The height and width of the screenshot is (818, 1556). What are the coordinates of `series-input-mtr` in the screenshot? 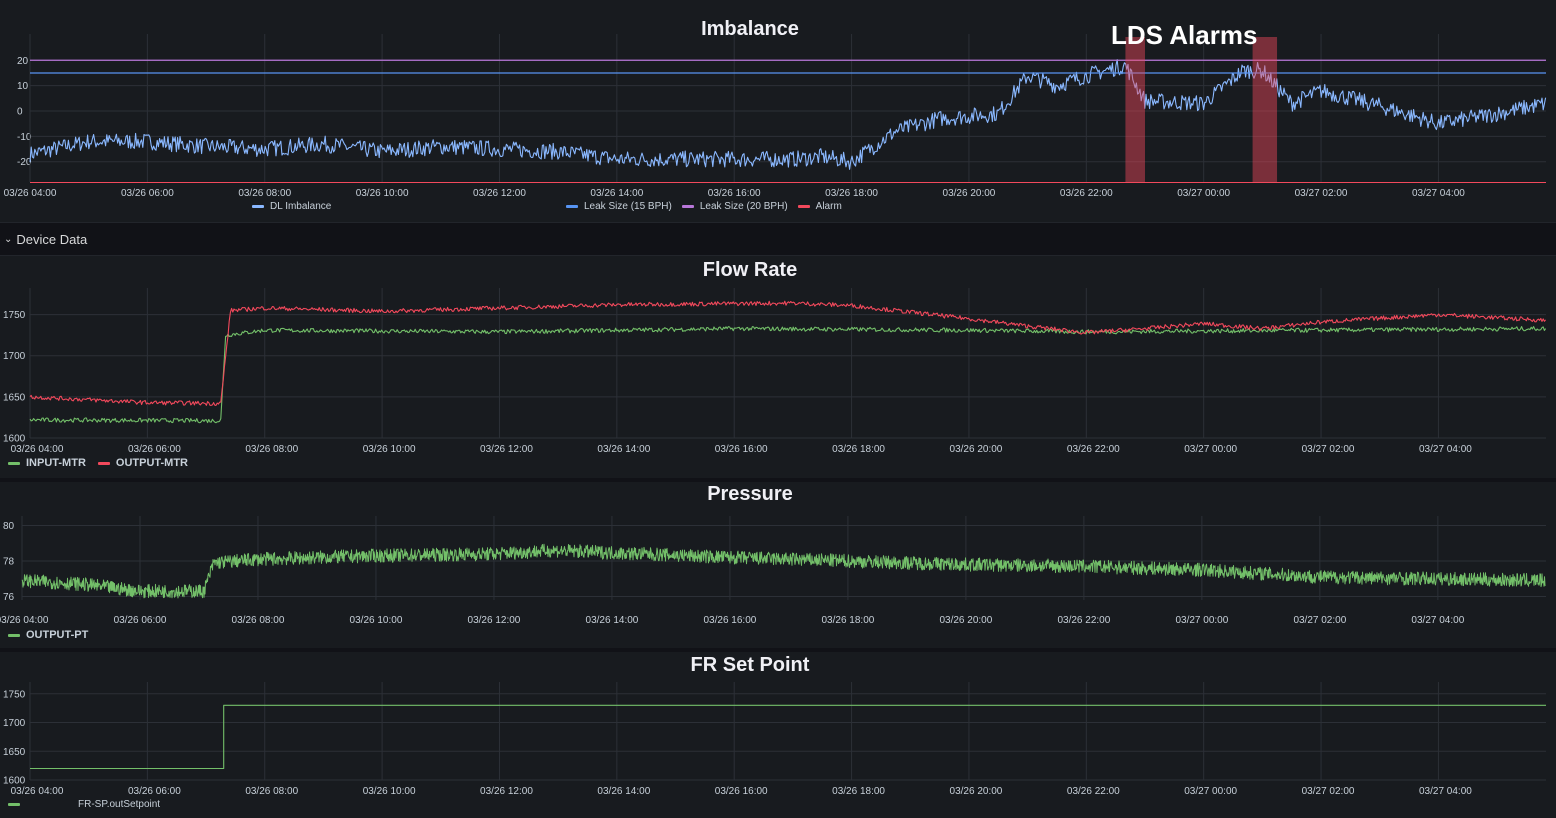 It's located at (788, 375).